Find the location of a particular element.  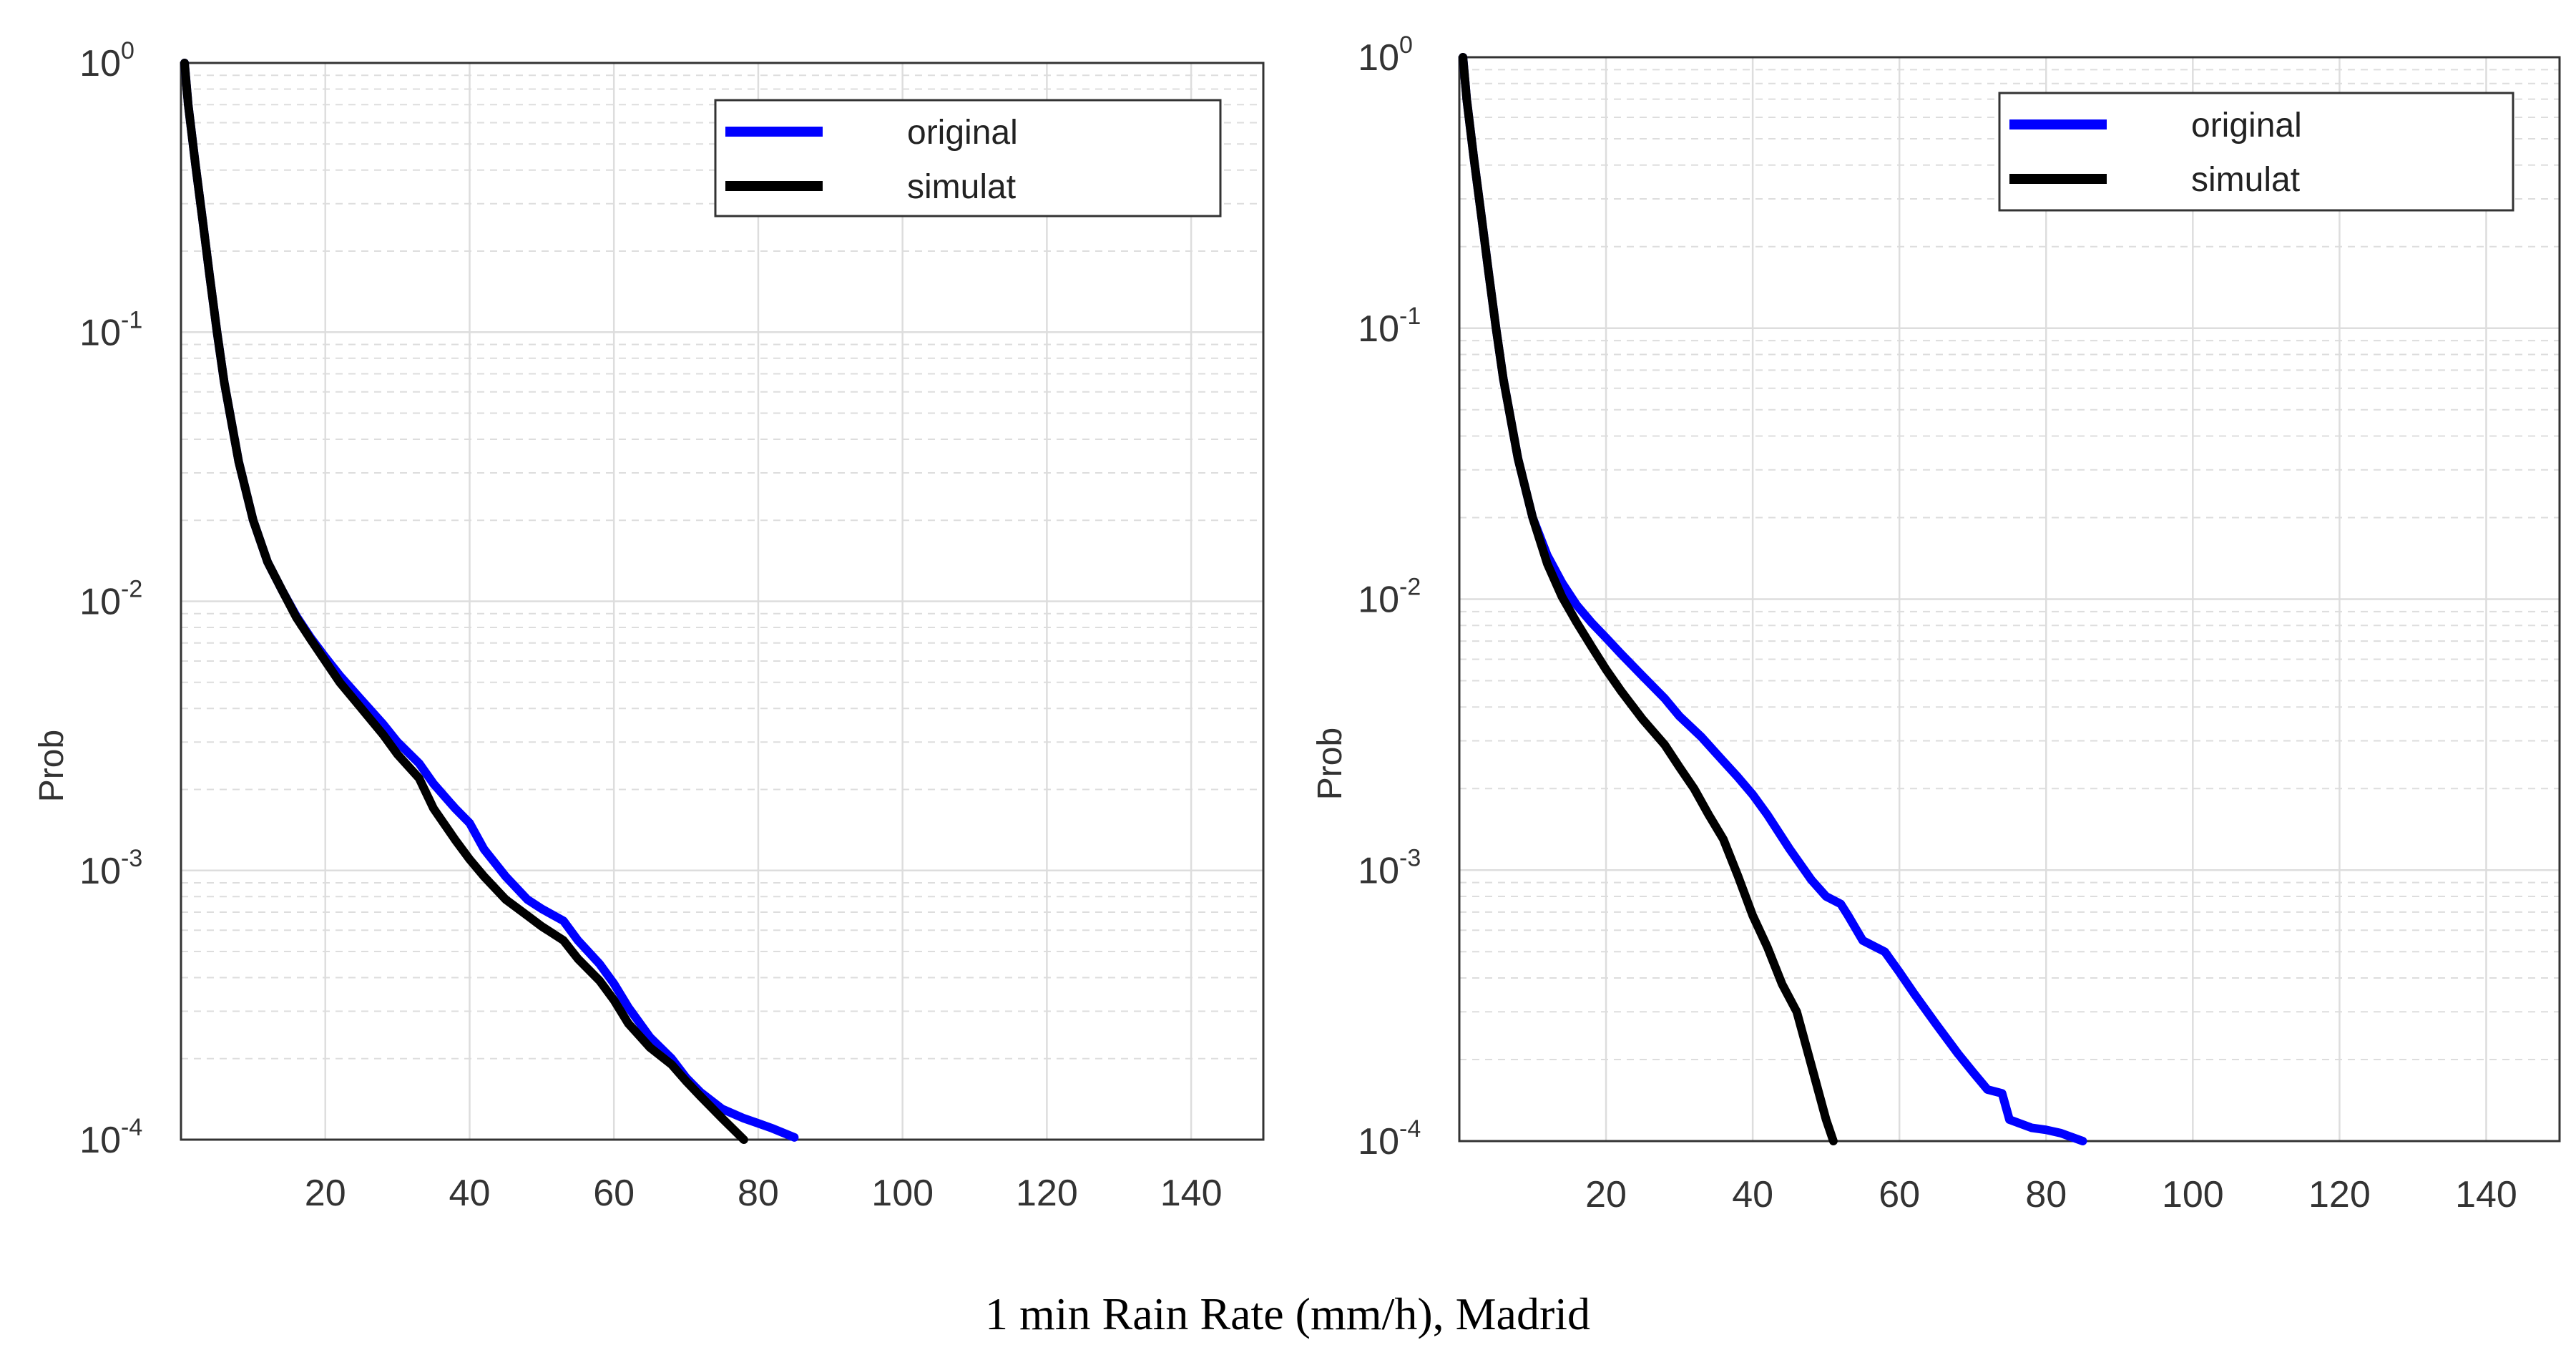

series-line-simulat is located at coordinates (1649, 599).